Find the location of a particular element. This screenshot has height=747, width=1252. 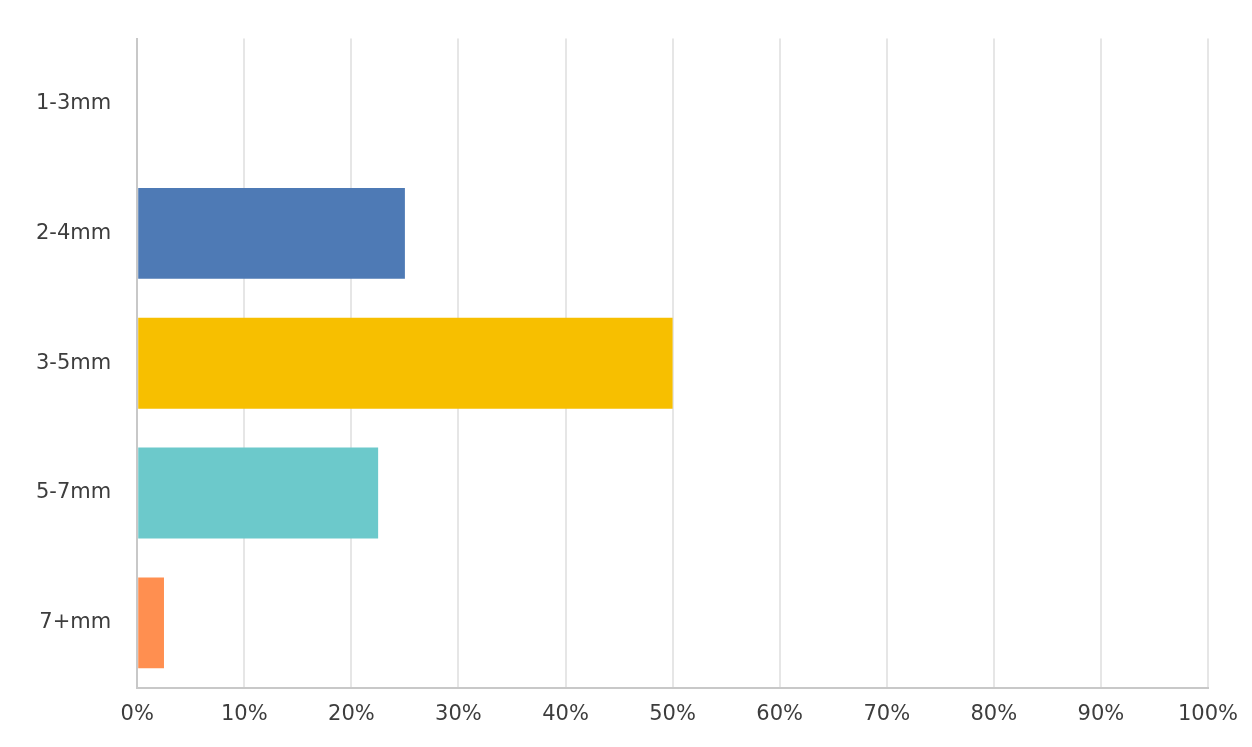

y-tick-label: 3-5mm is located at coordinates (73, 361).